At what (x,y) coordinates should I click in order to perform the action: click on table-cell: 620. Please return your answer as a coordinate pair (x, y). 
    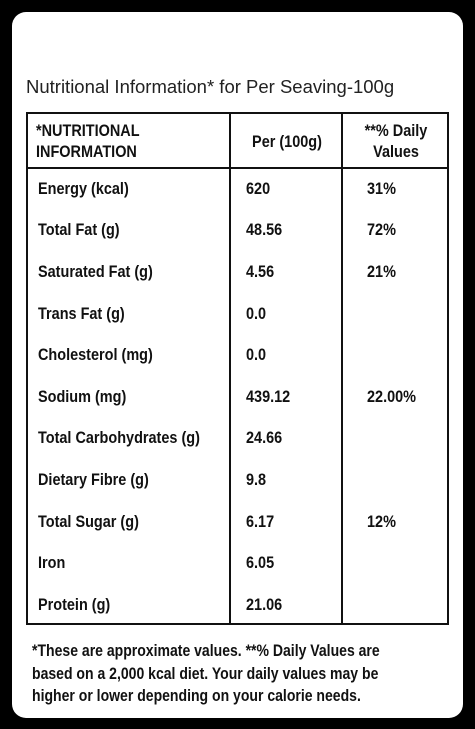
    Looking at the image, I should click on (287, 189).